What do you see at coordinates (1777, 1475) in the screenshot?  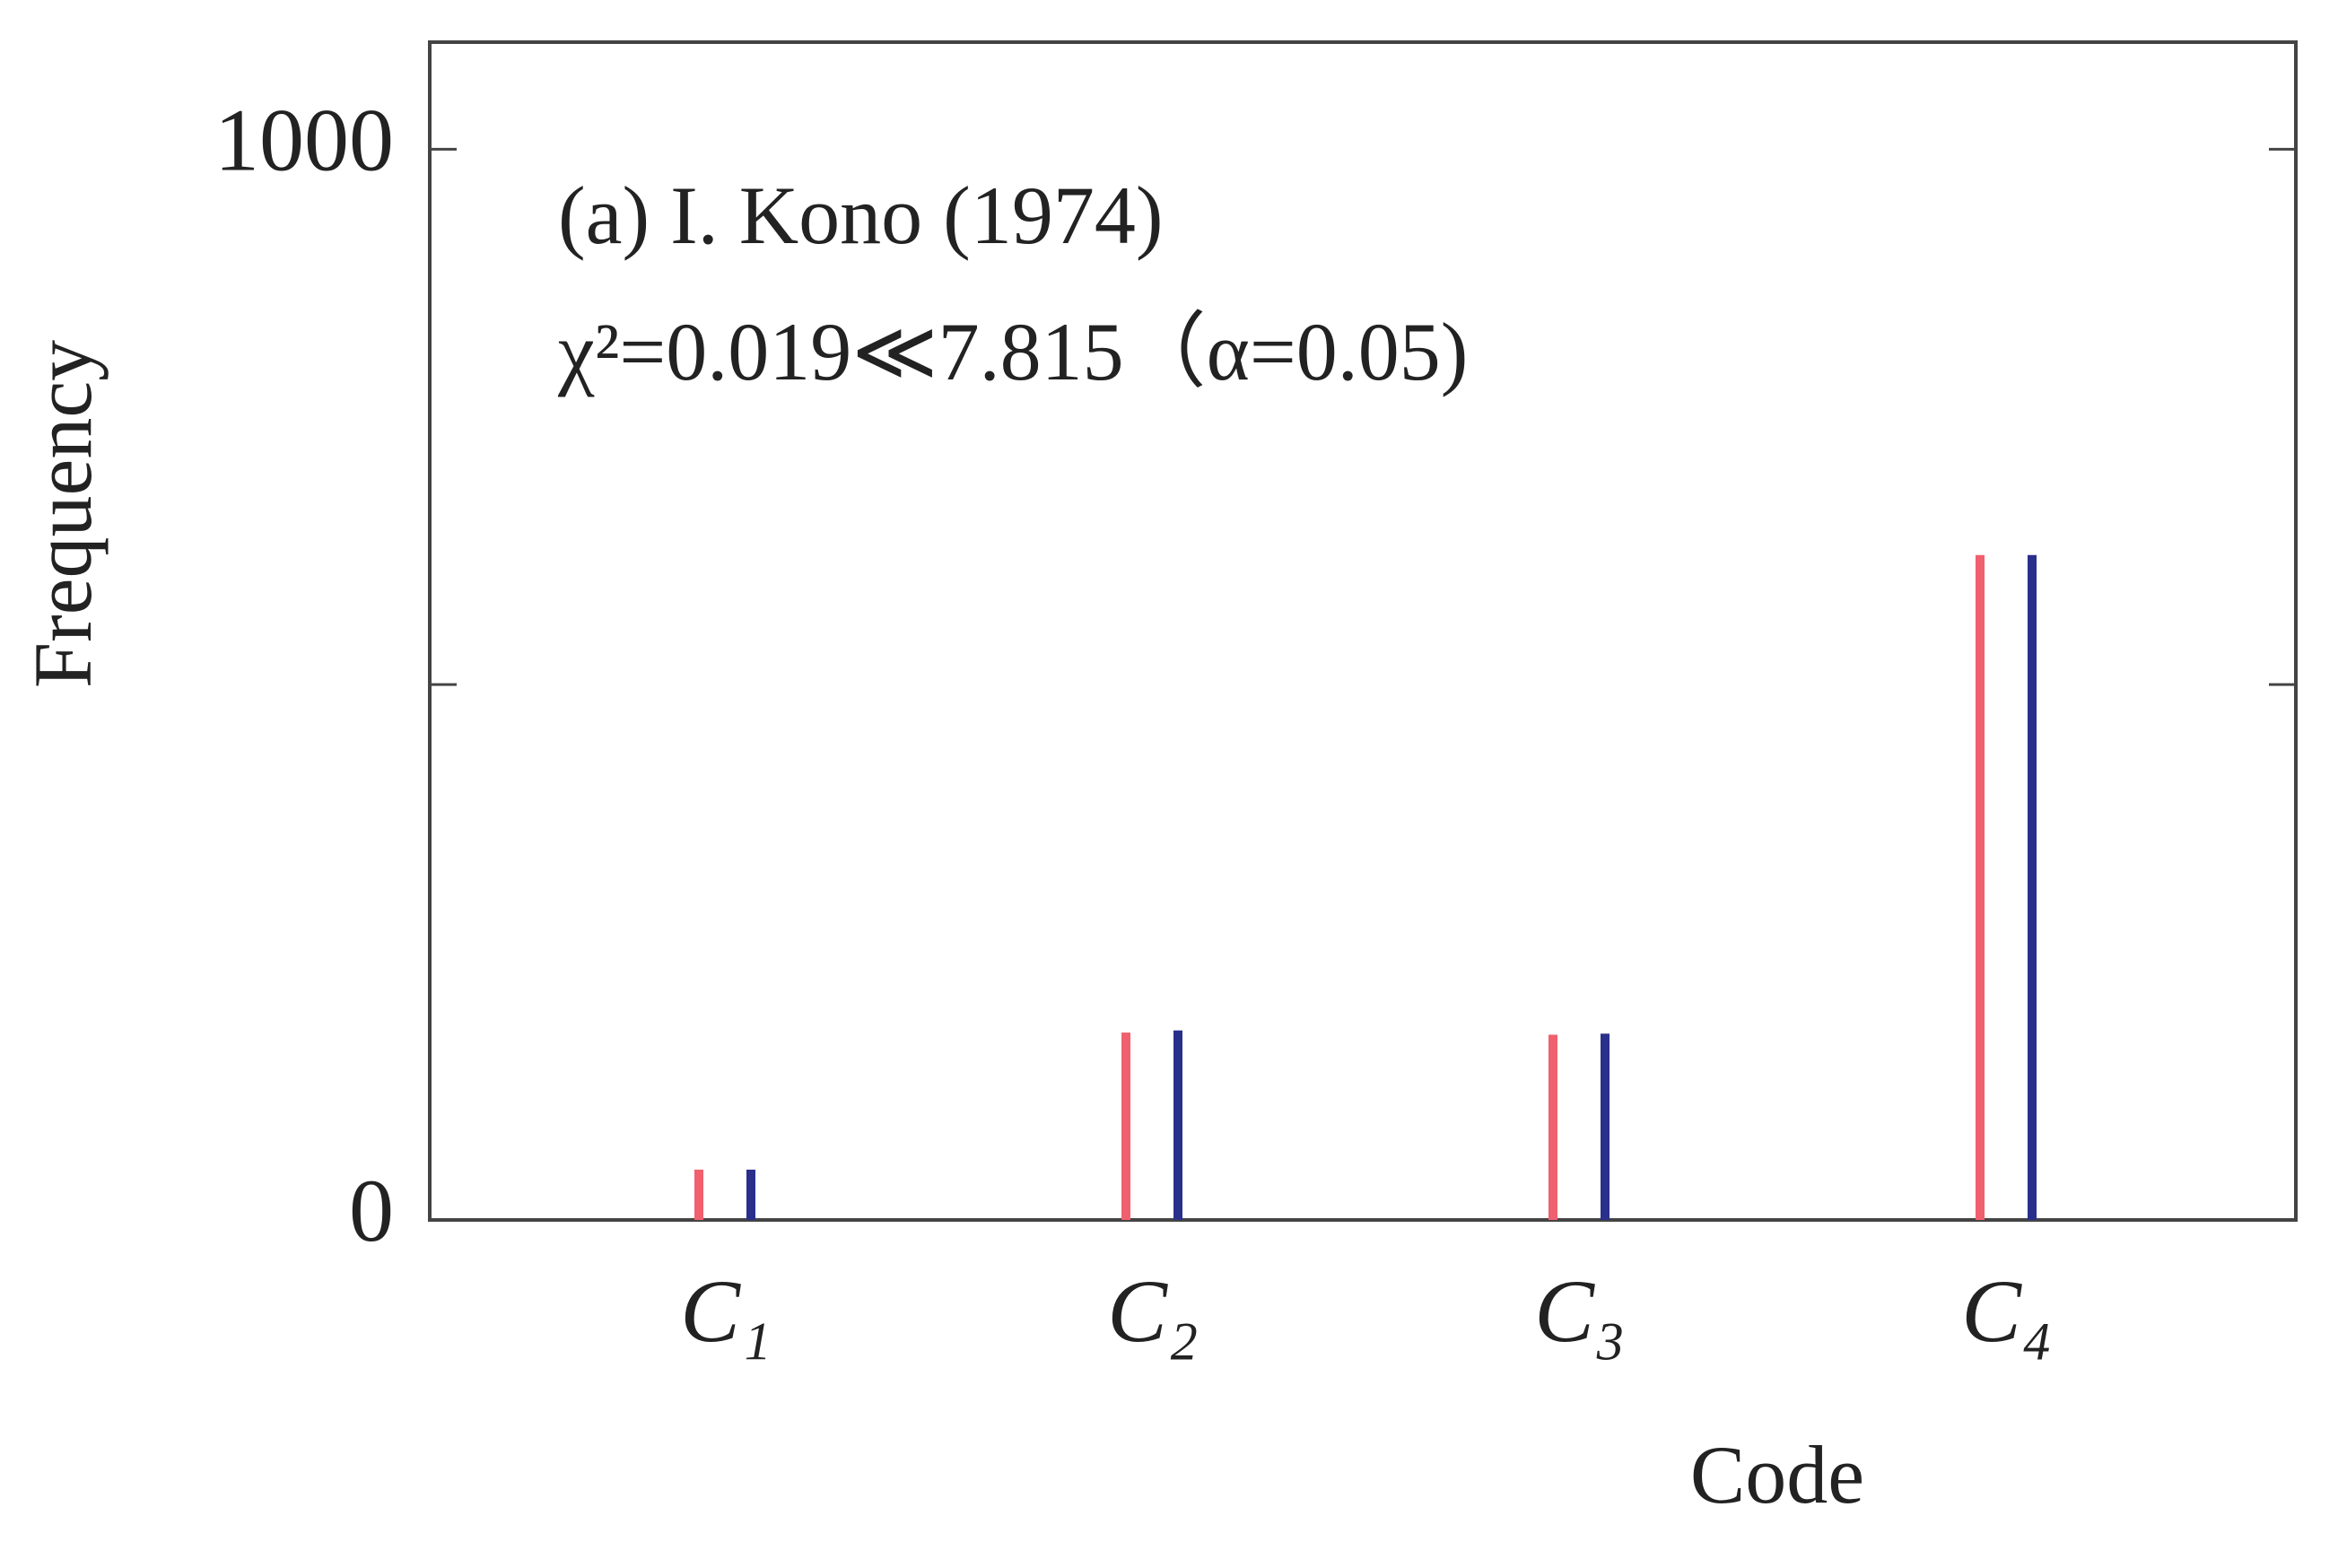 I see `x-axis-label: Code` at bounding box center [1777, 1475].